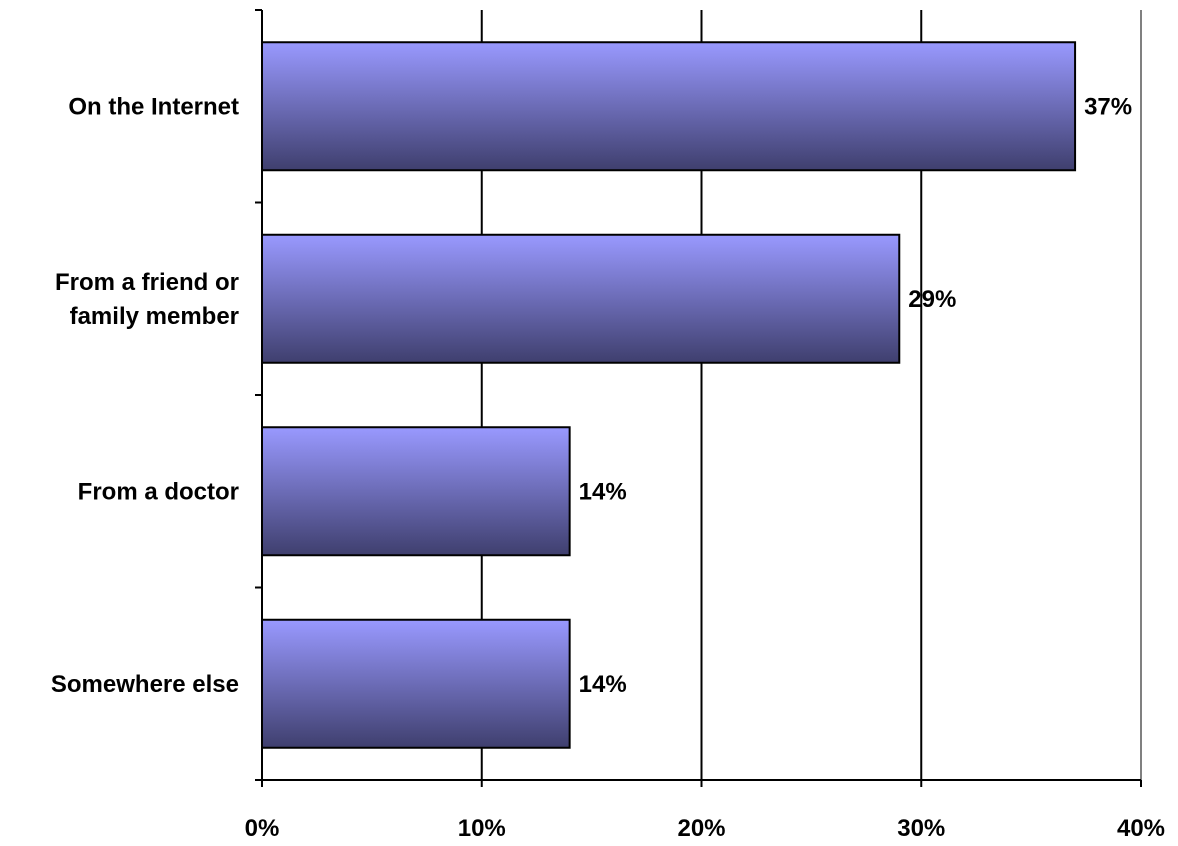  What do you see at coordinates (701, 828) in the screenshot?
I see `x-tick-label: 20%` at bounding box center [701, 828].